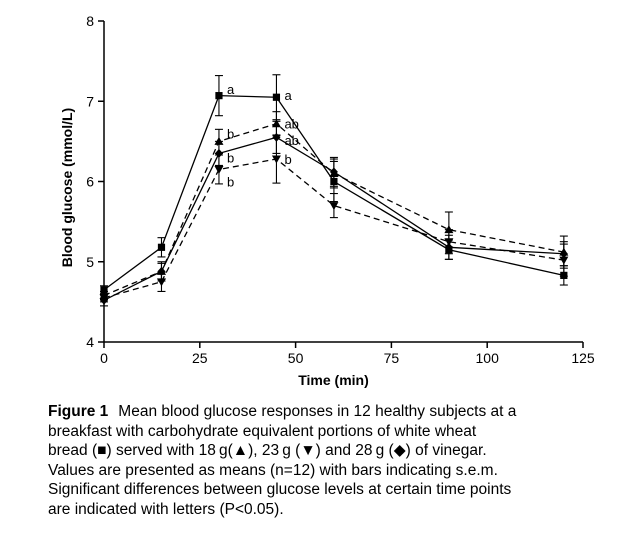 This screenshot has height=554, width=635. I want to click on x-tick-label-25: 25, so click(200, 358).